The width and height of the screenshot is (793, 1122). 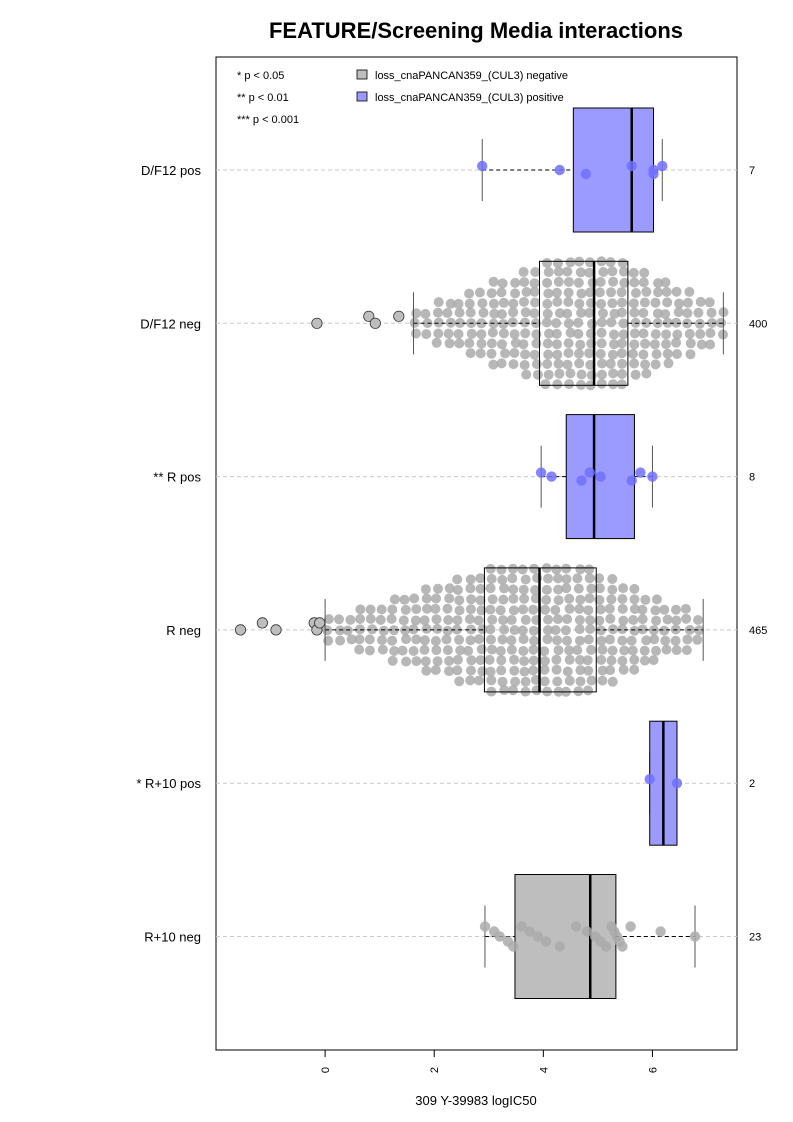 What do you see at coordinates (752, 784) in the screenshot?
I see `count-label: 2` at bounding box center [752, 784].